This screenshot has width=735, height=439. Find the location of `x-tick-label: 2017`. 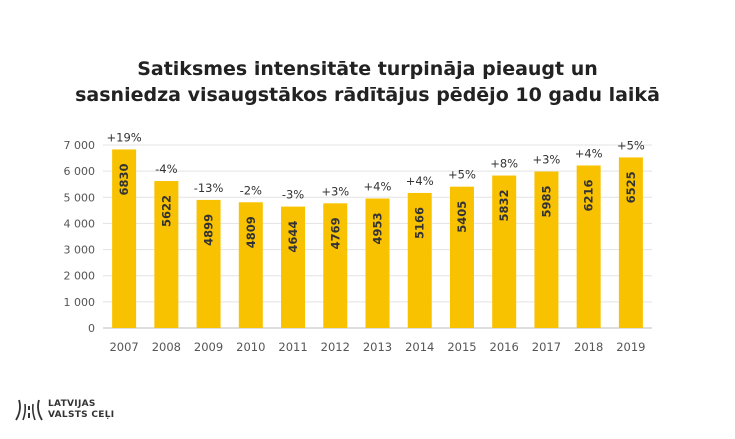

x-tick-label: 2017 is located at coordinates (546, 347).